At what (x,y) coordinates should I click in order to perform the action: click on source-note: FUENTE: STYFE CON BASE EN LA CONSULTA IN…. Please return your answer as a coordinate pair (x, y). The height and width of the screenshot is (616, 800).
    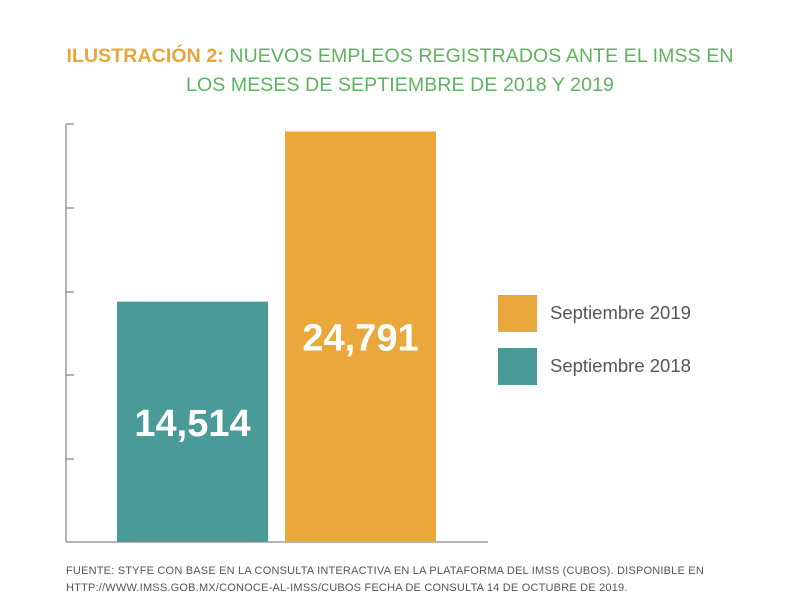
    Looking at the image, I should click on (416, 580).